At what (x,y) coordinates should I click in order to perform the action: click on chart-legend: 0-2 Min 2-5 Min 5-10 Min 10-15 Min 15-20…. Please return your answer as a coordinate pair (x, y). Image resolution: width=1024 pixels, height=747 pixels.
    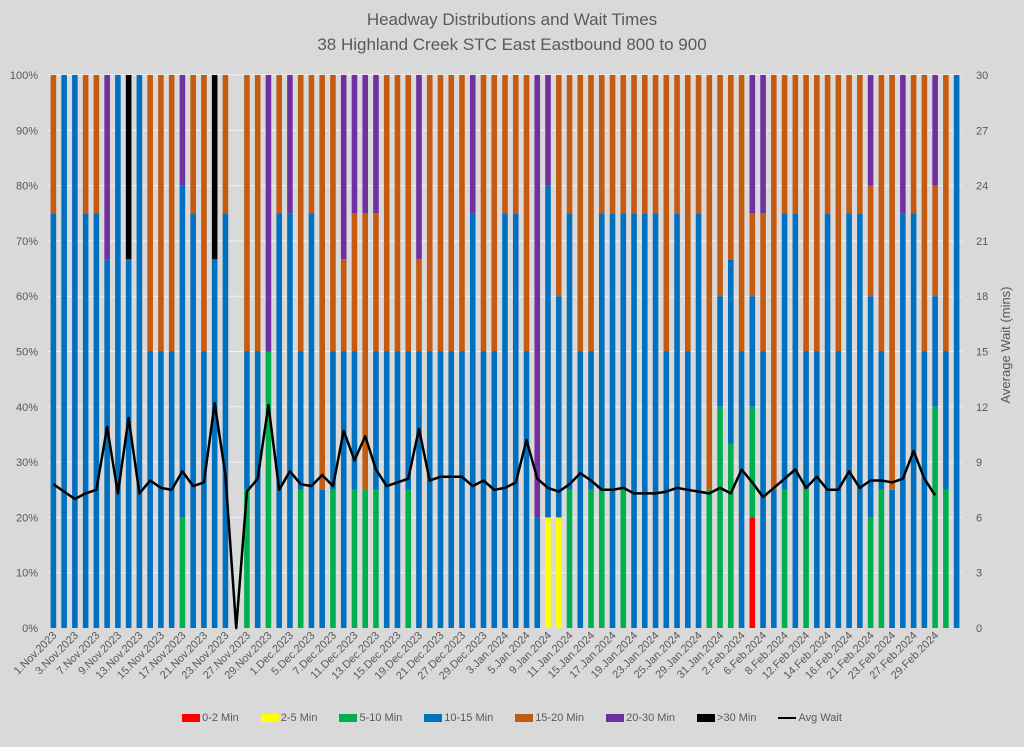
    Looking at the image, I should click on (512, 718).